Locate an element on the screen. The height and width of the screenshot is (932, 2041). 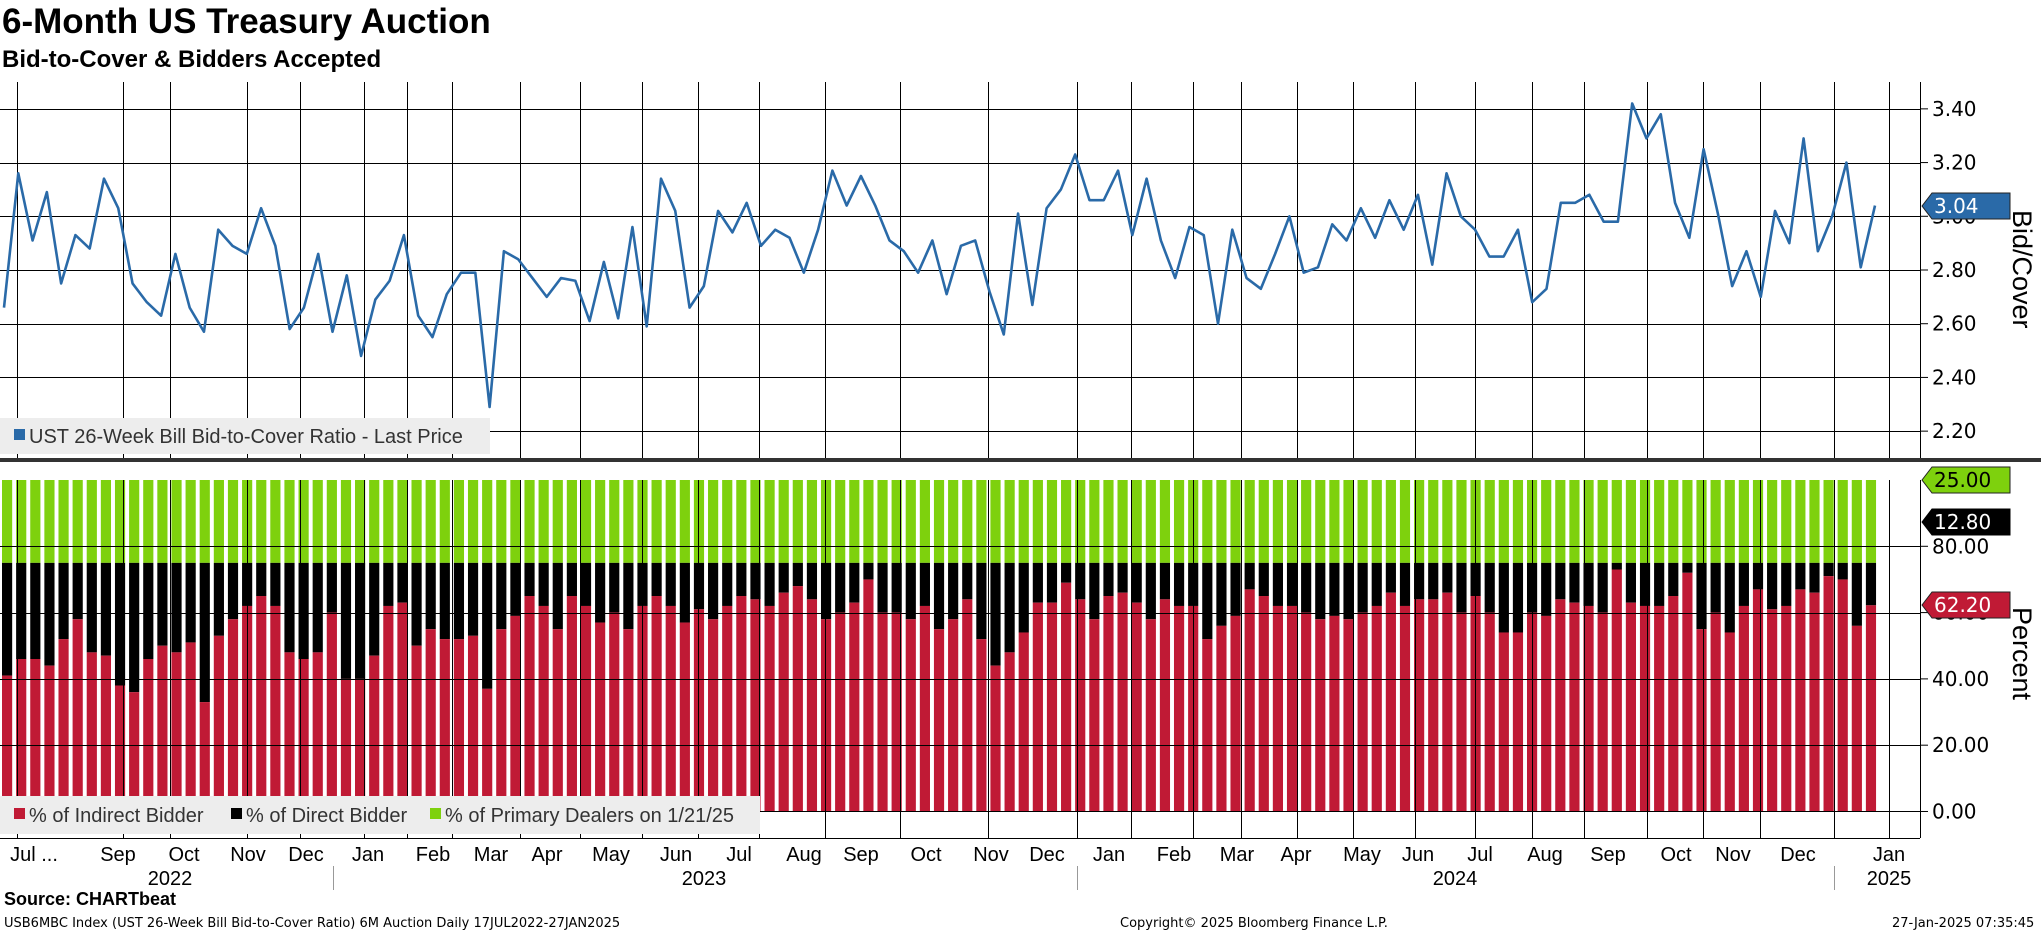
ytick-label-bottom: 40.00 is located at coordinates (1960, 679).